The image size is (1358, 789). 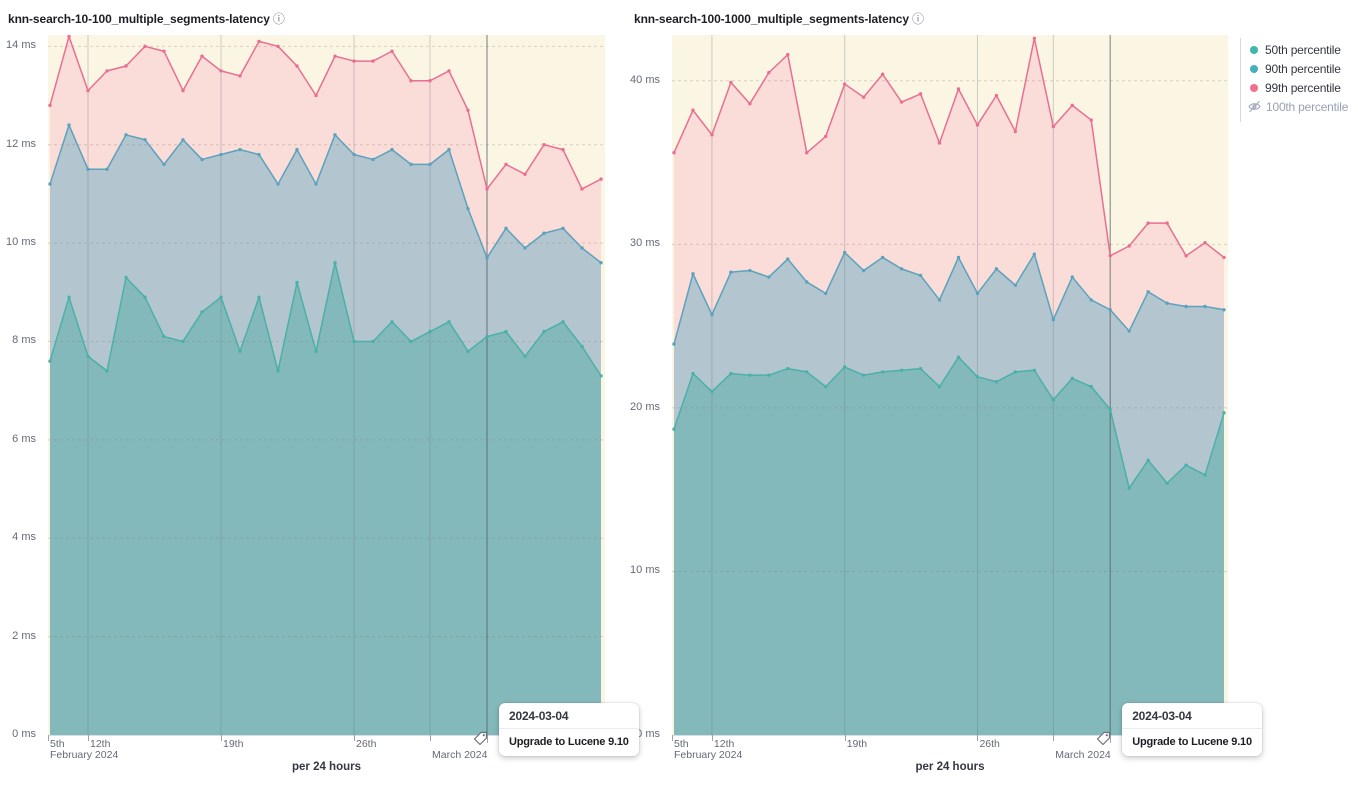 What do you see at coordinates (1254, 106) in the screenshot?
I see `eye-closed-icon` at bounding box center [1254, 106].